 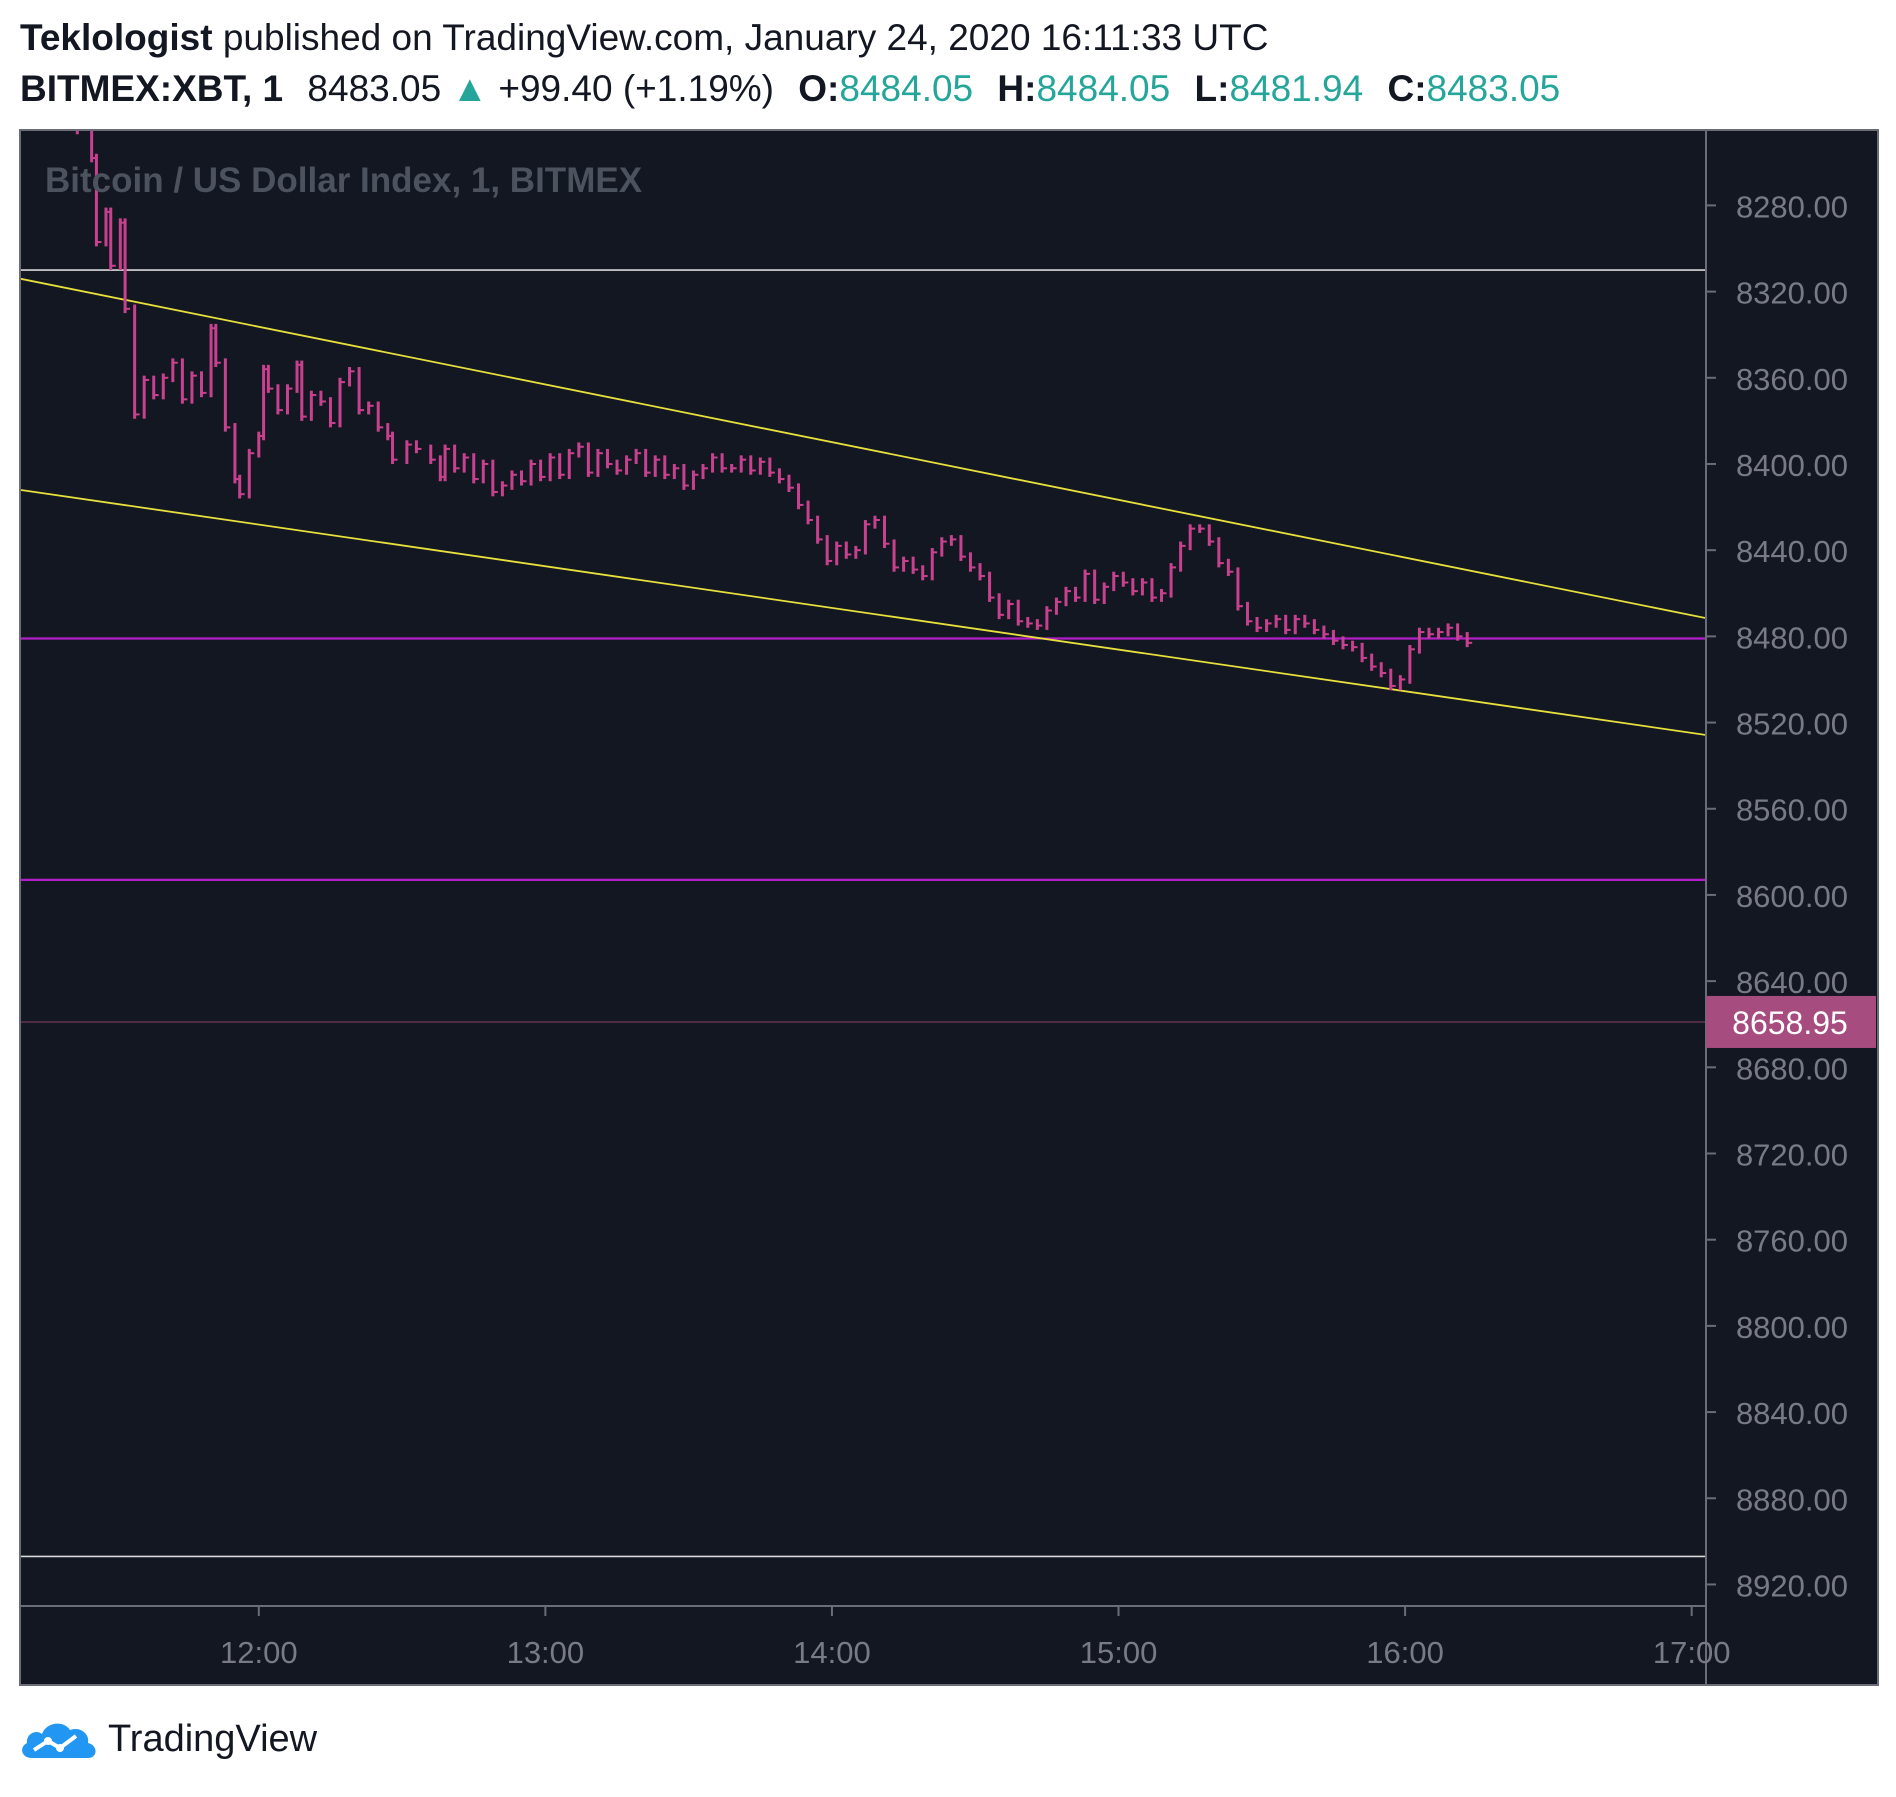 What do you see at coordinates (213, 1738) in the screenshot?
I see `brand-name: TradingView` at bounding box center [213, 1738].